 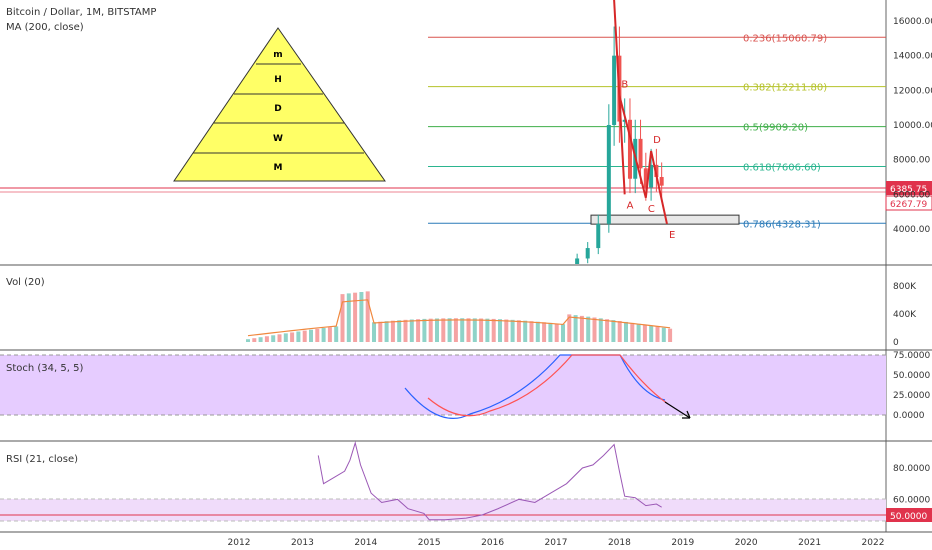 I want to click on wave-label-d: D, so click(x=657, y=140).